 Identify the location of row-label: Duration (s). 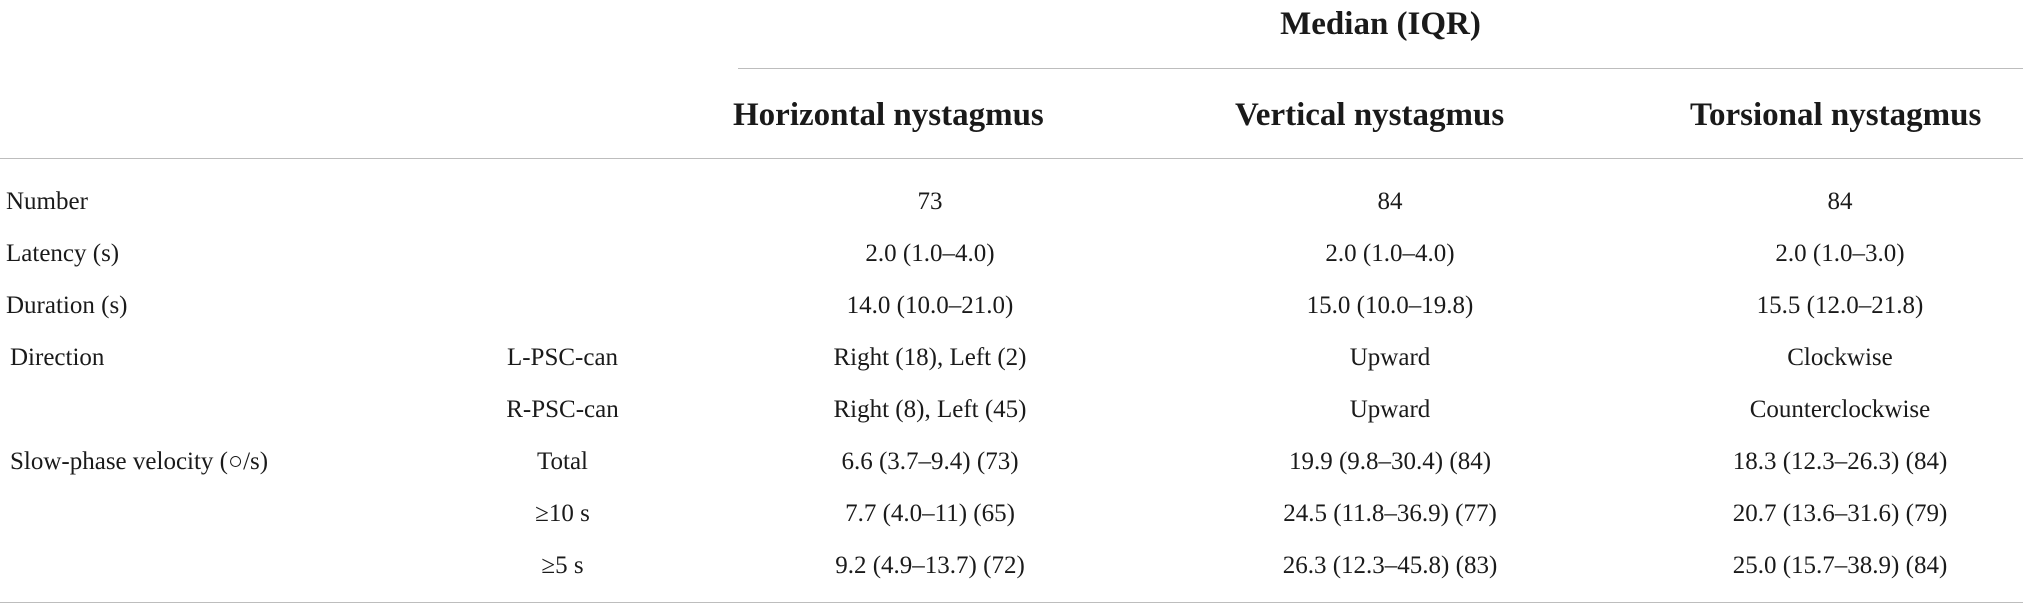
(67, 305).